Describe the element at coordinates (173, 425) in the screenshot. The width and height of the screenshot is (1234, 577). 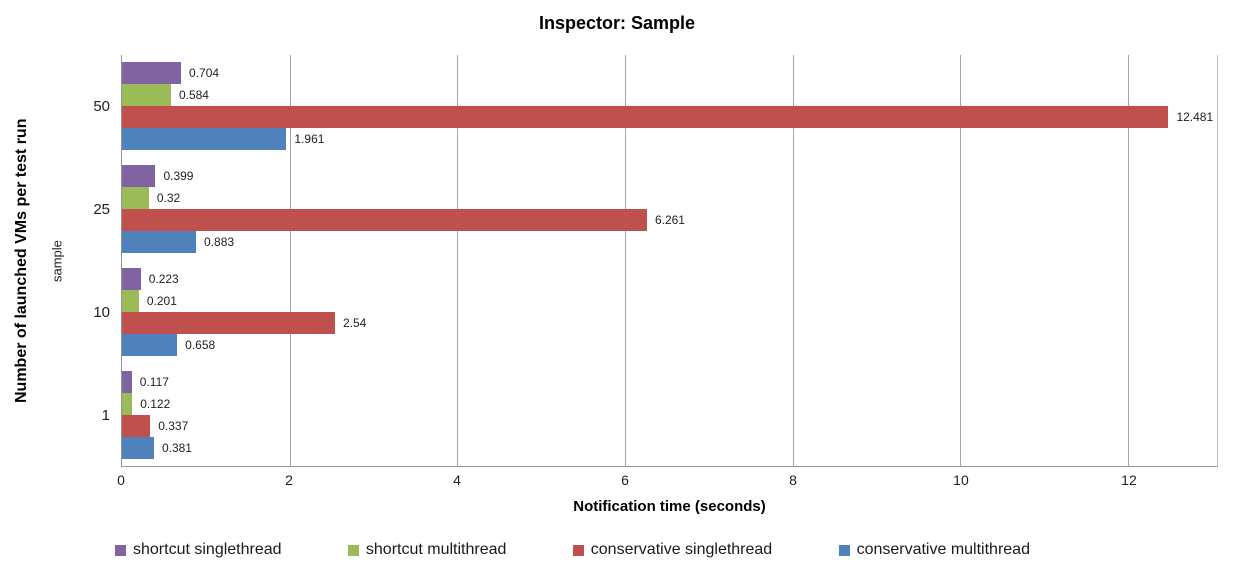
I see `bar-value-label: 0.337` at that location.